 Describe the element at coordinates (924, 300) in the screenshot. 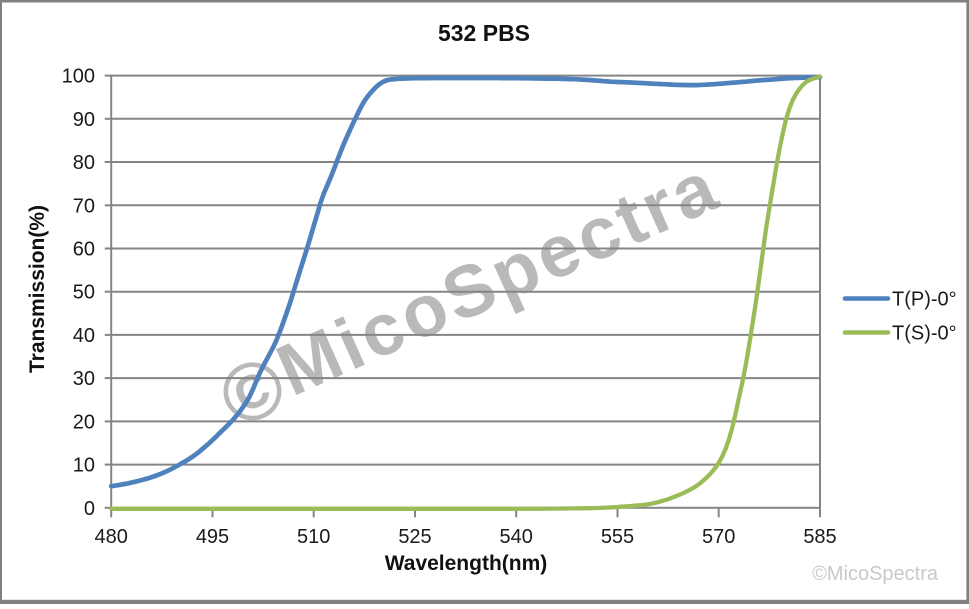

I see `svg-text: T(P)-0°` at that location.